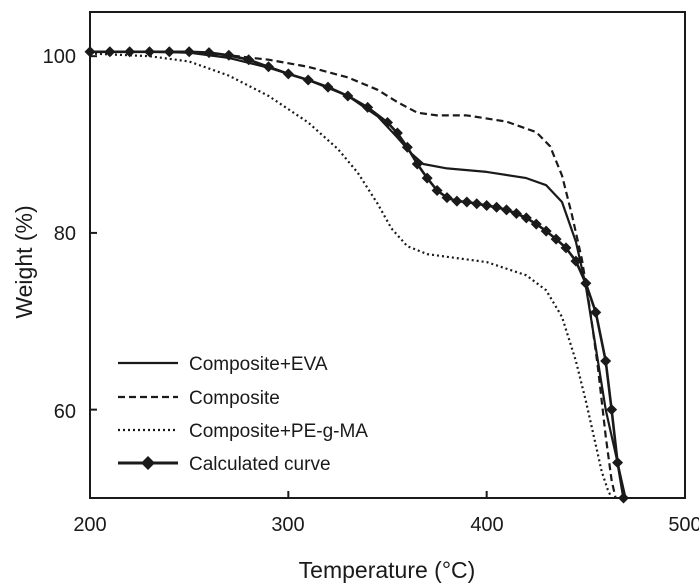 This screenshot has width=699, height=585. Describe the element at coordinates (24, 261) in the screenshot. I see `y-axis-title: Weight (%)` at that location.